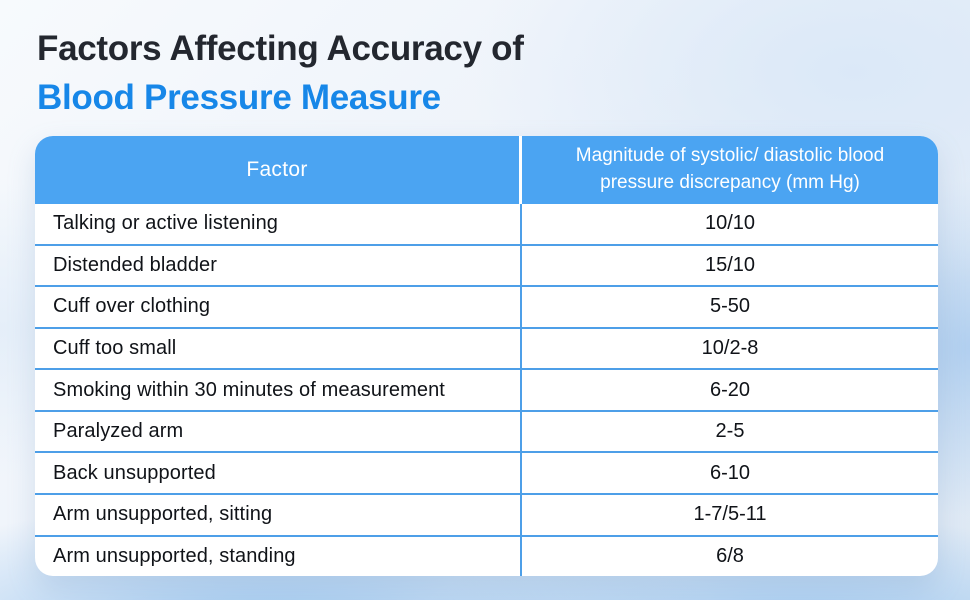  What do you see at coordinates (278, 473) in the screenshot?
I see `factor-cell: Back unsupported` at bounding box center [278, 473].